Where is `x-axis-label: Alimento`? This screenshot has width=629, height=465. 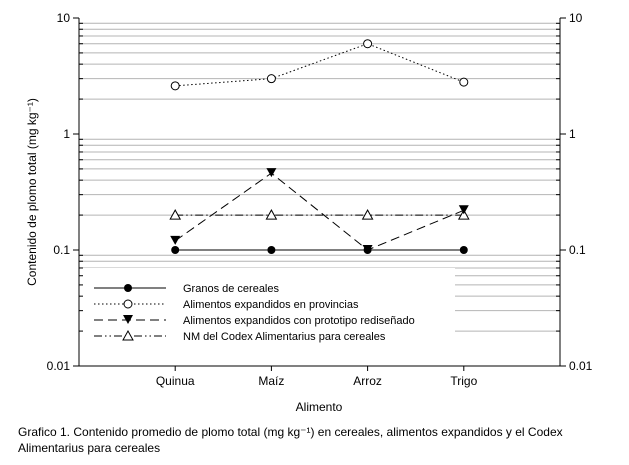 x-axis-label: Alimento is located at coordinates (319, 407).